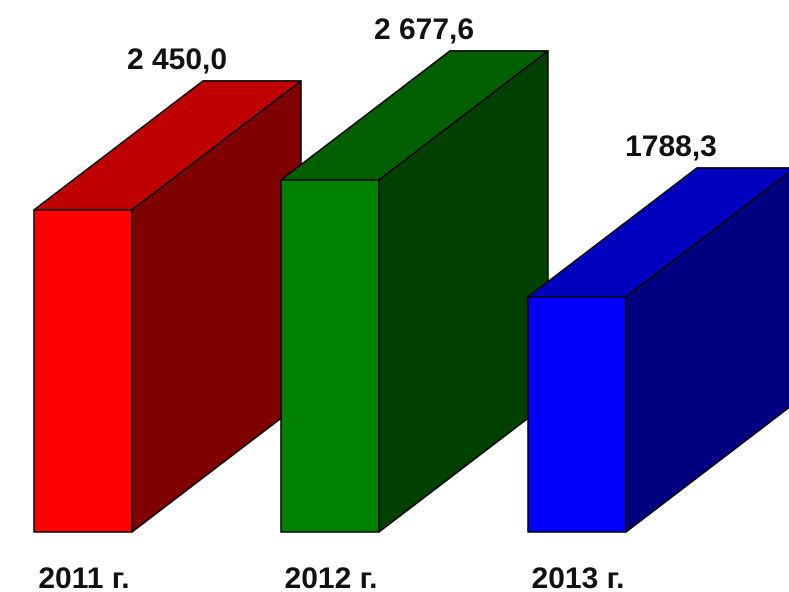  I want to click on bar-3-value-label: 1788,3, so click(671, 146).